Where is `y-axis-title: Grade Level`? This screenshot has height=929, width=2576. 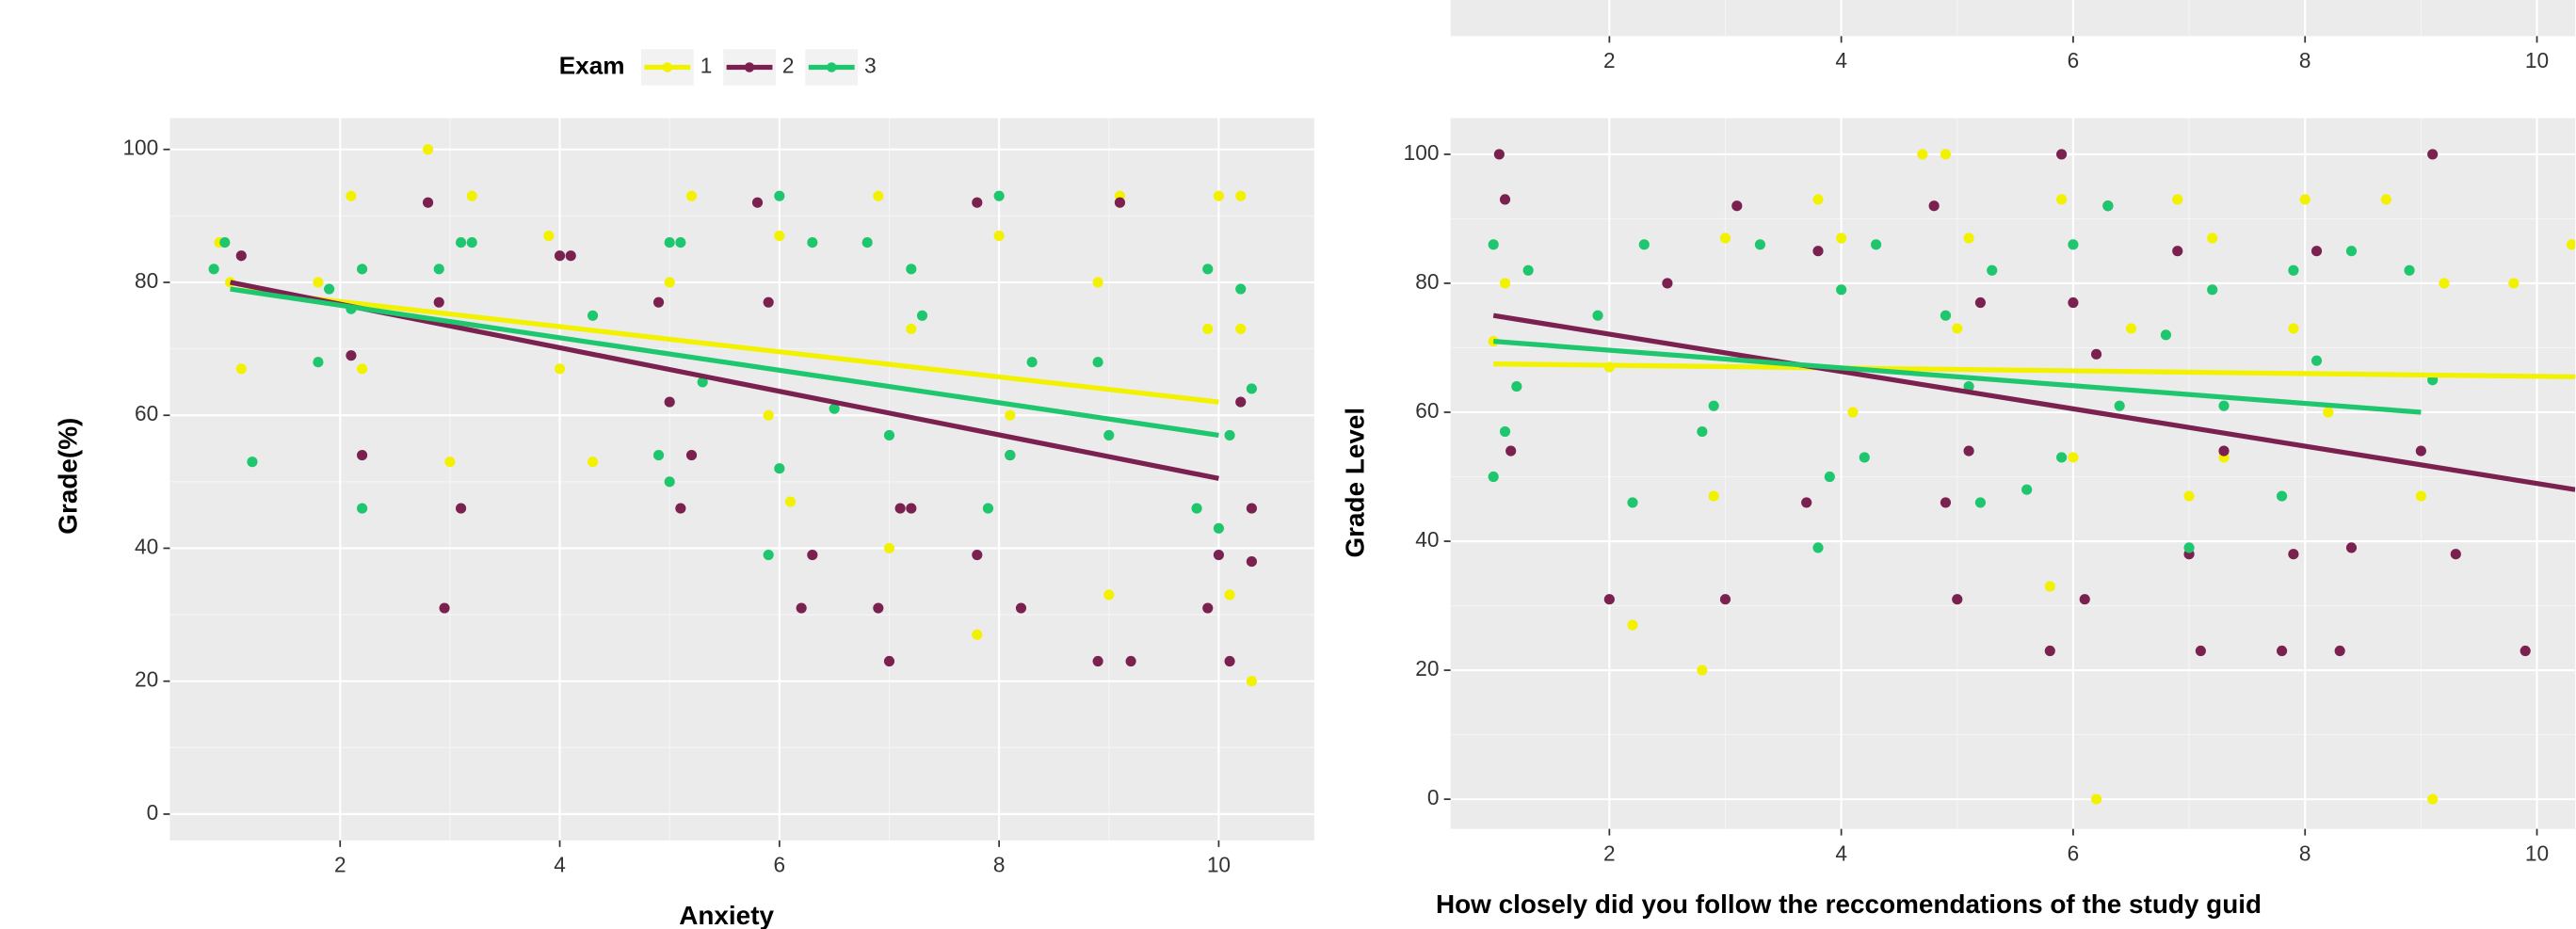 y-axis-title: Grade Level is located at coordinates (1355, 483).